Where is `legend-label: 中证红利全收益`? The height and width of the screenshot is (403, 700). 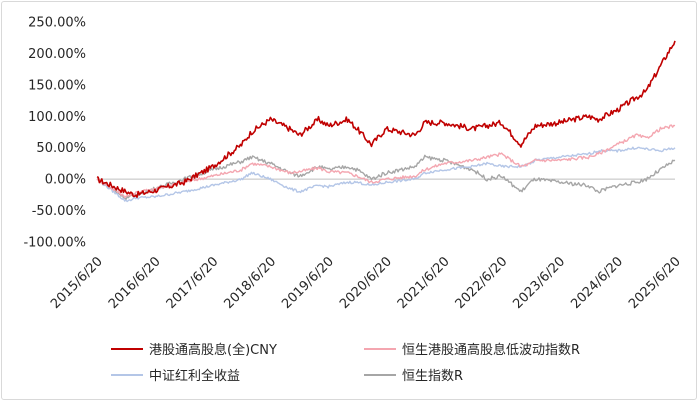
legend-label: 中证红利全收益 is located at coordinates (194, 376).